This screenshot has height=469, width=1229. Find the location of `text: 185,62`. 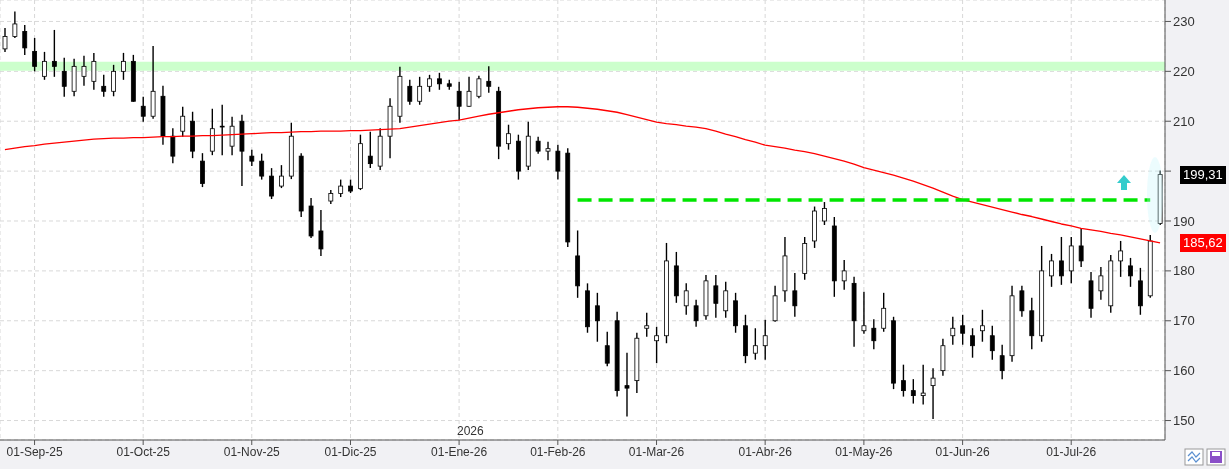

text: 185,62 is located at coordinates (1203, 242).